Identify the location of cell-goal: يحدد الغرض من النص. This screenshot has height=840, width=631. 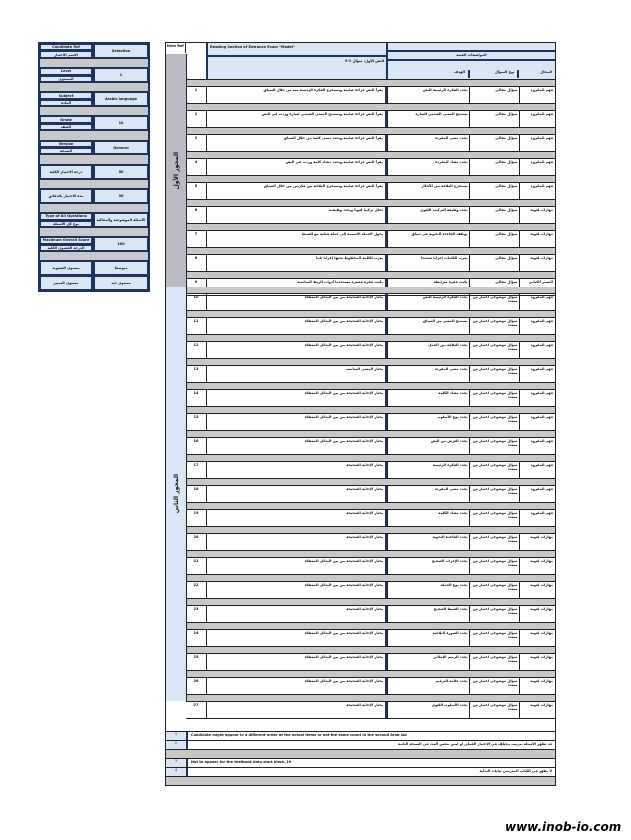
(428, 446).